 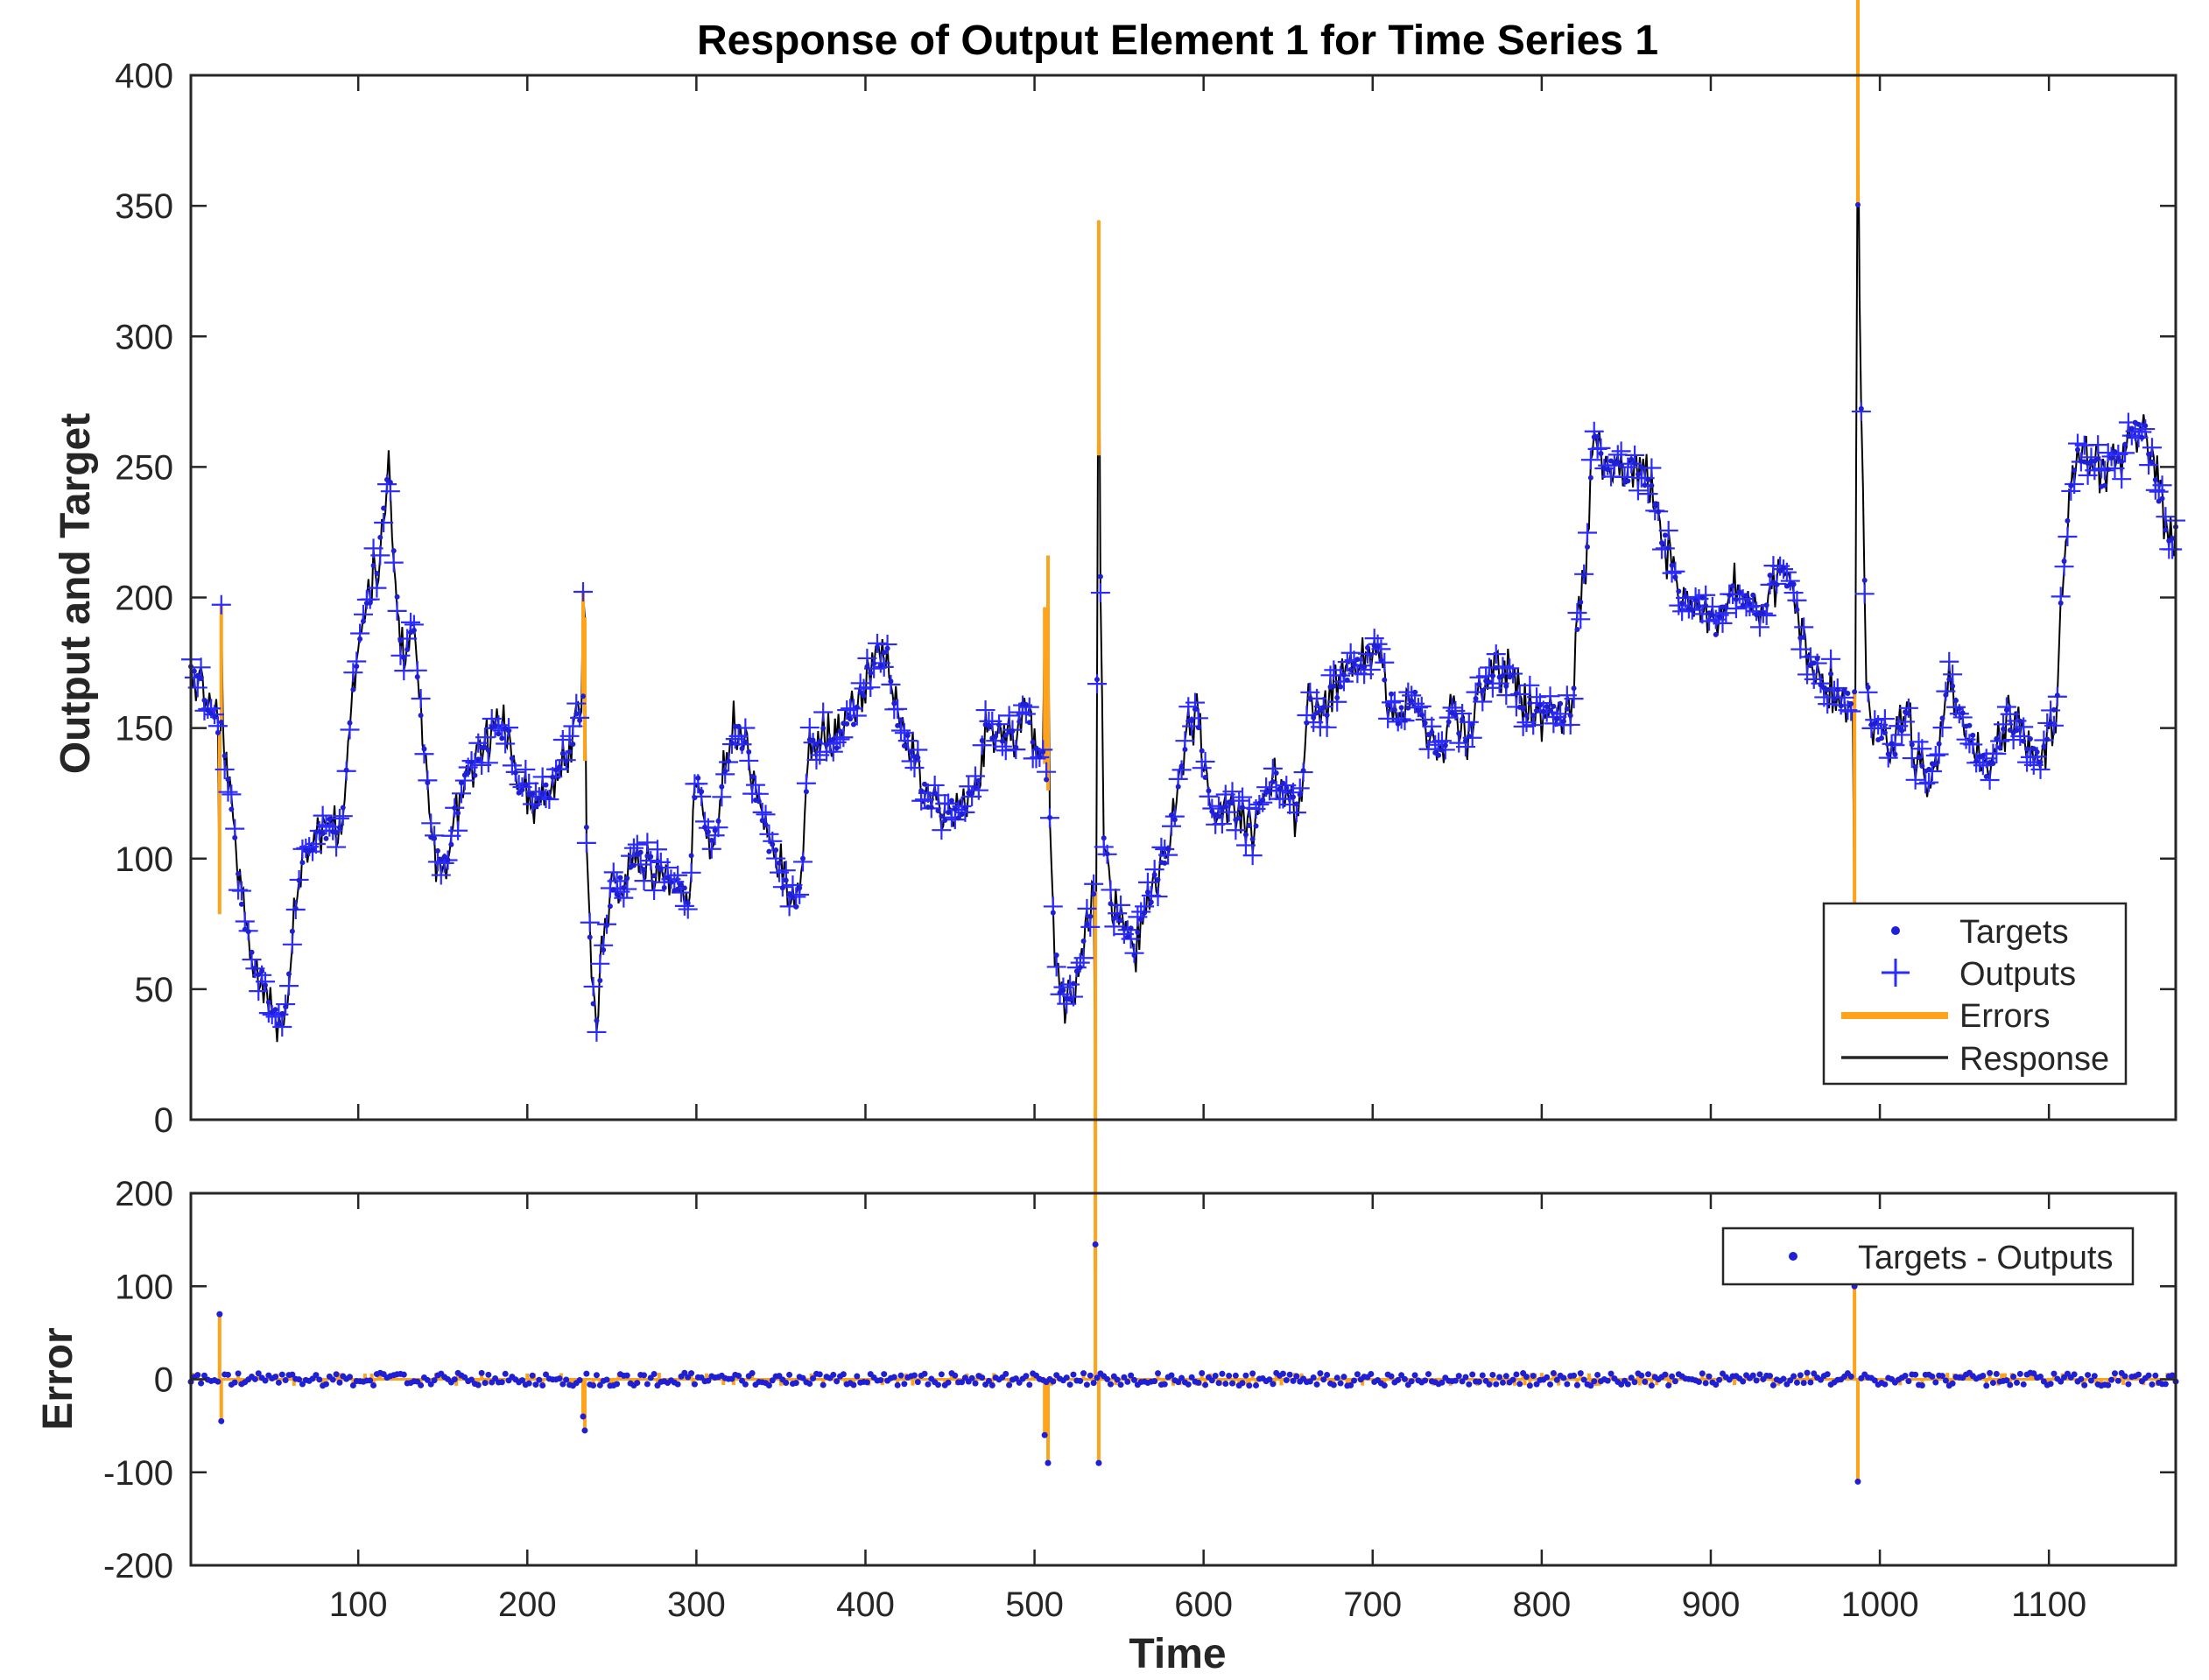 I want to click on y-tick-label: 0, so click(x=163, y=1120).